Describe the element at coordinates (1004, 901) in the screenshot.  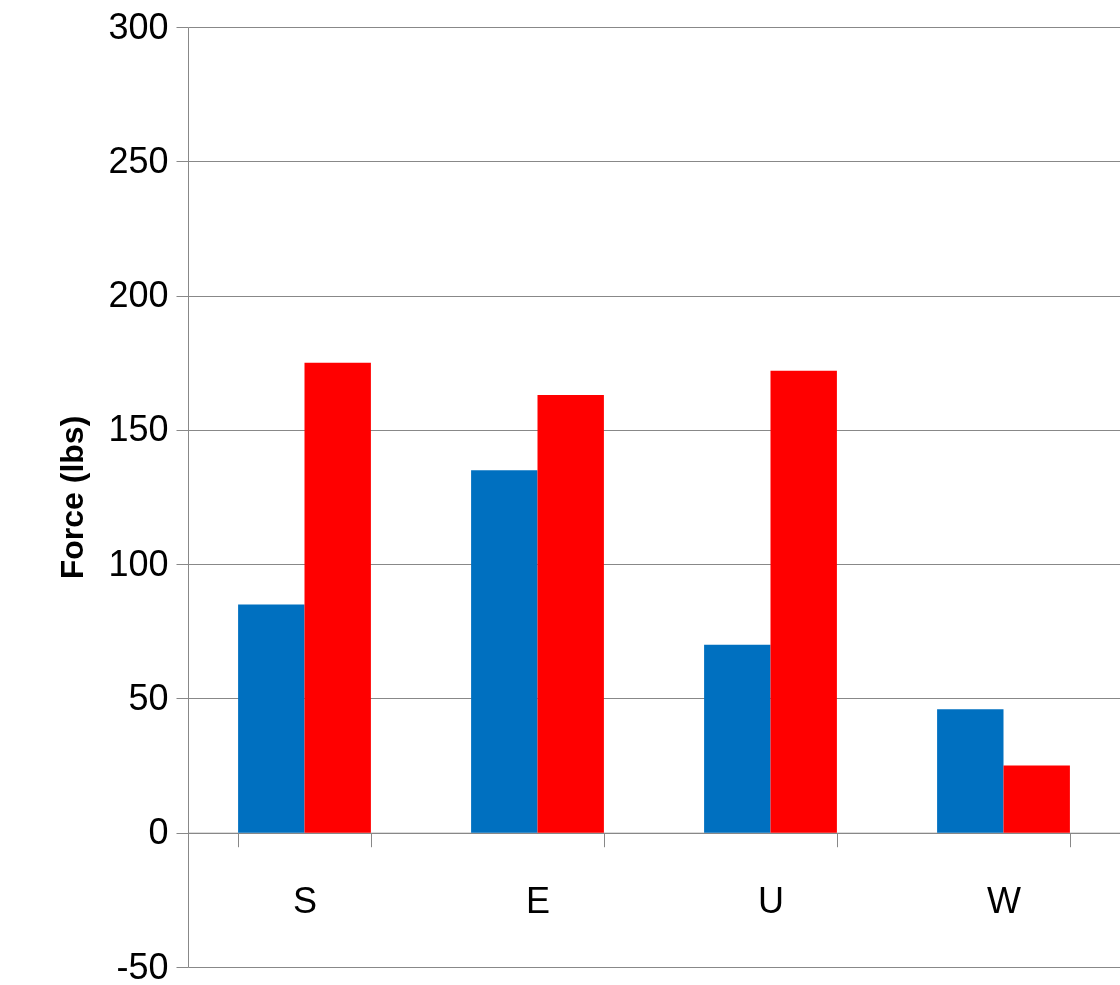
I see `x-tick-label: W` at that location.